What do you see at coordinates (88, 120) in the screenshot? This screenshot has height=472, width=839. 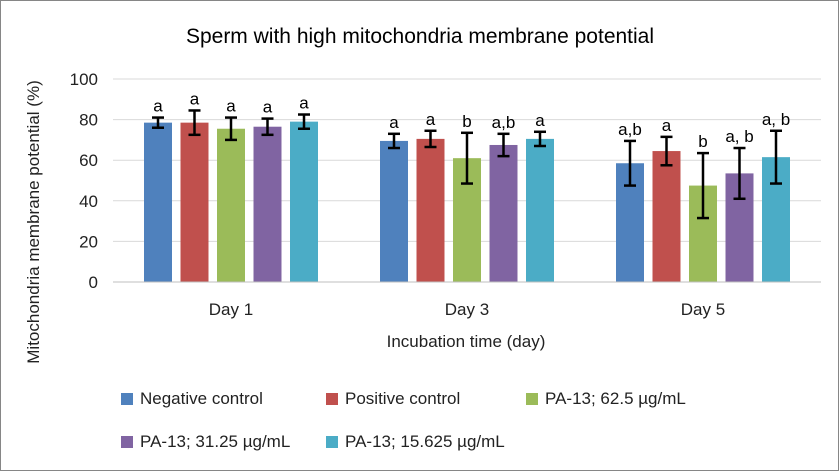 I see `y-tick-label: 80` at bounding box center [88, 120].